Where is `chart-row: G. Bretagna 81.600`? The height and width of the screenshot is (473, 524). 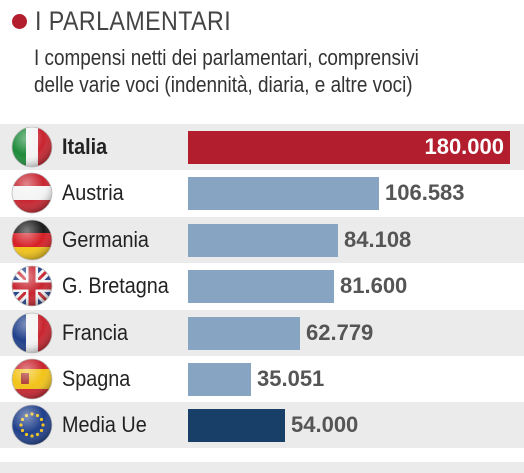
chart-row: G. Bretagna 81.600 is located at coordinates (262, 286).